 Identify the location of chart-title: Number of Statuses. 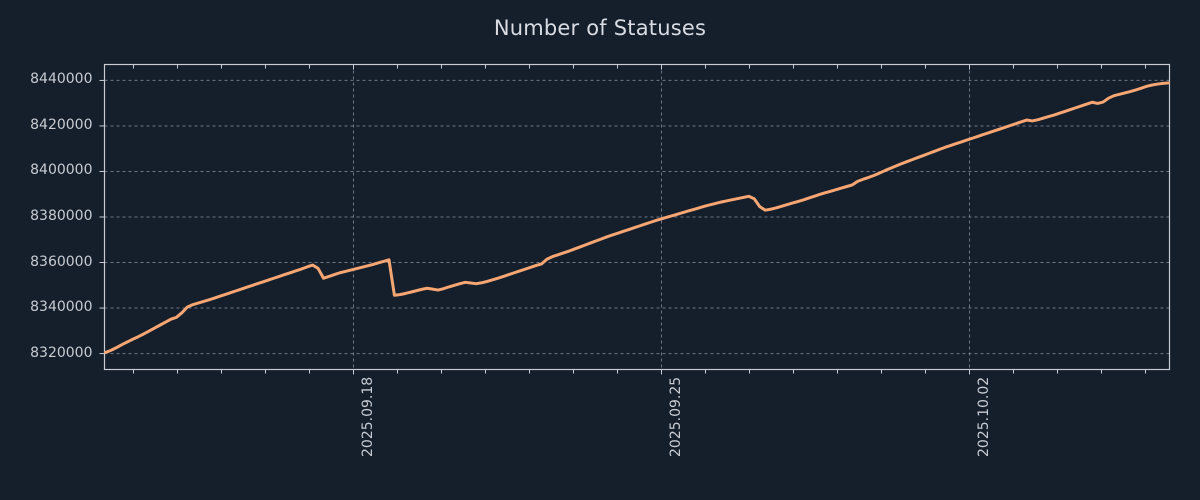
(600, 28).